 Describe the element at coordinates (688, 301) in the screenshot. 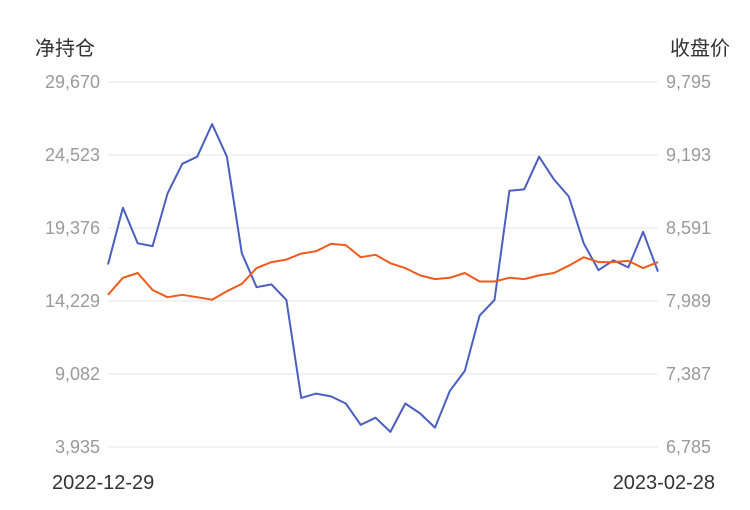

I see `right-tick-label: 7,989` at that location.